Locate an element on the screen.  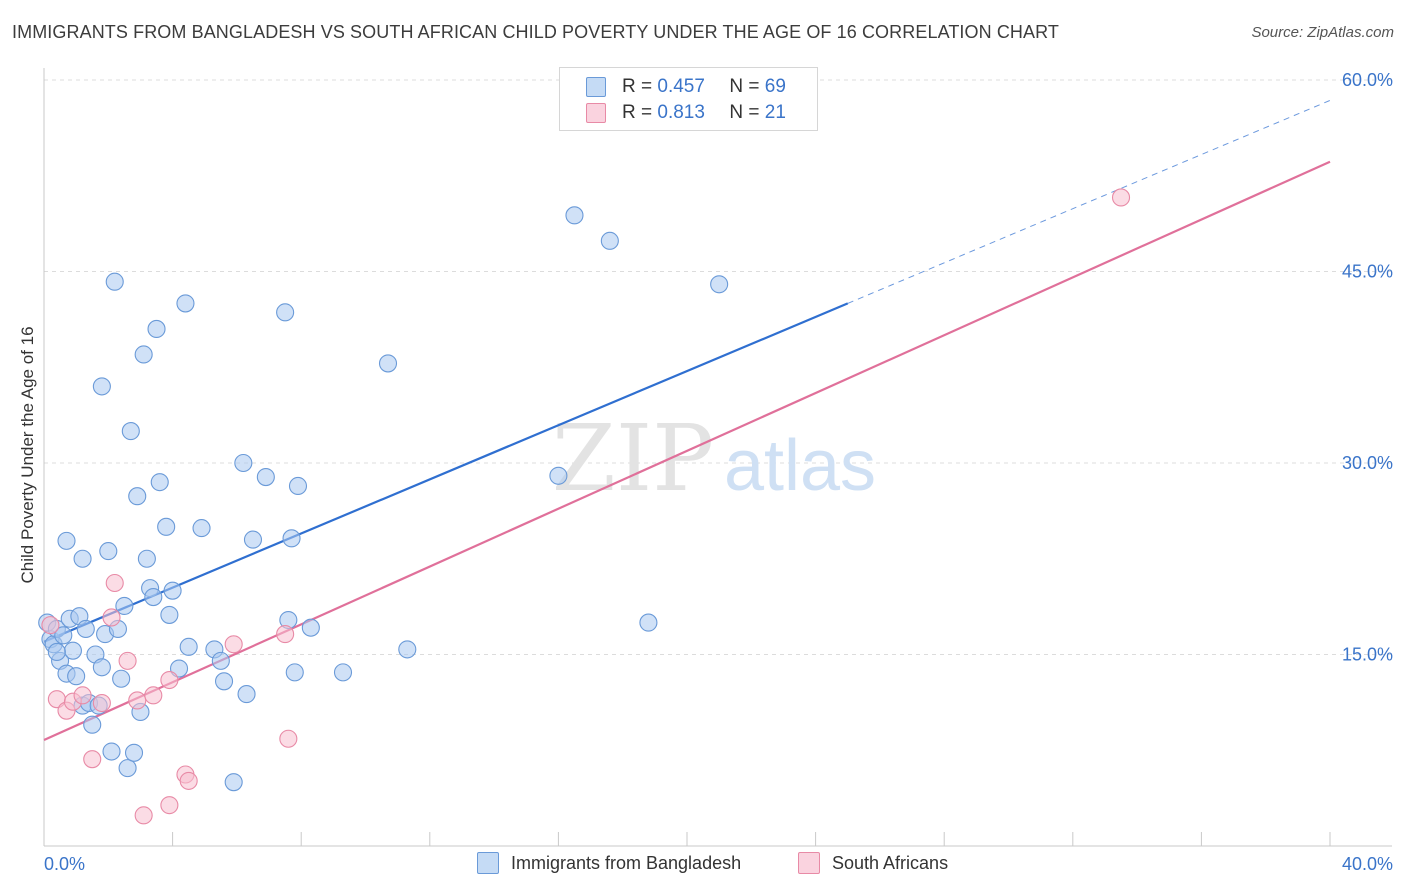
x-tick-label: 0.0% is located at coordinates (64, 864).